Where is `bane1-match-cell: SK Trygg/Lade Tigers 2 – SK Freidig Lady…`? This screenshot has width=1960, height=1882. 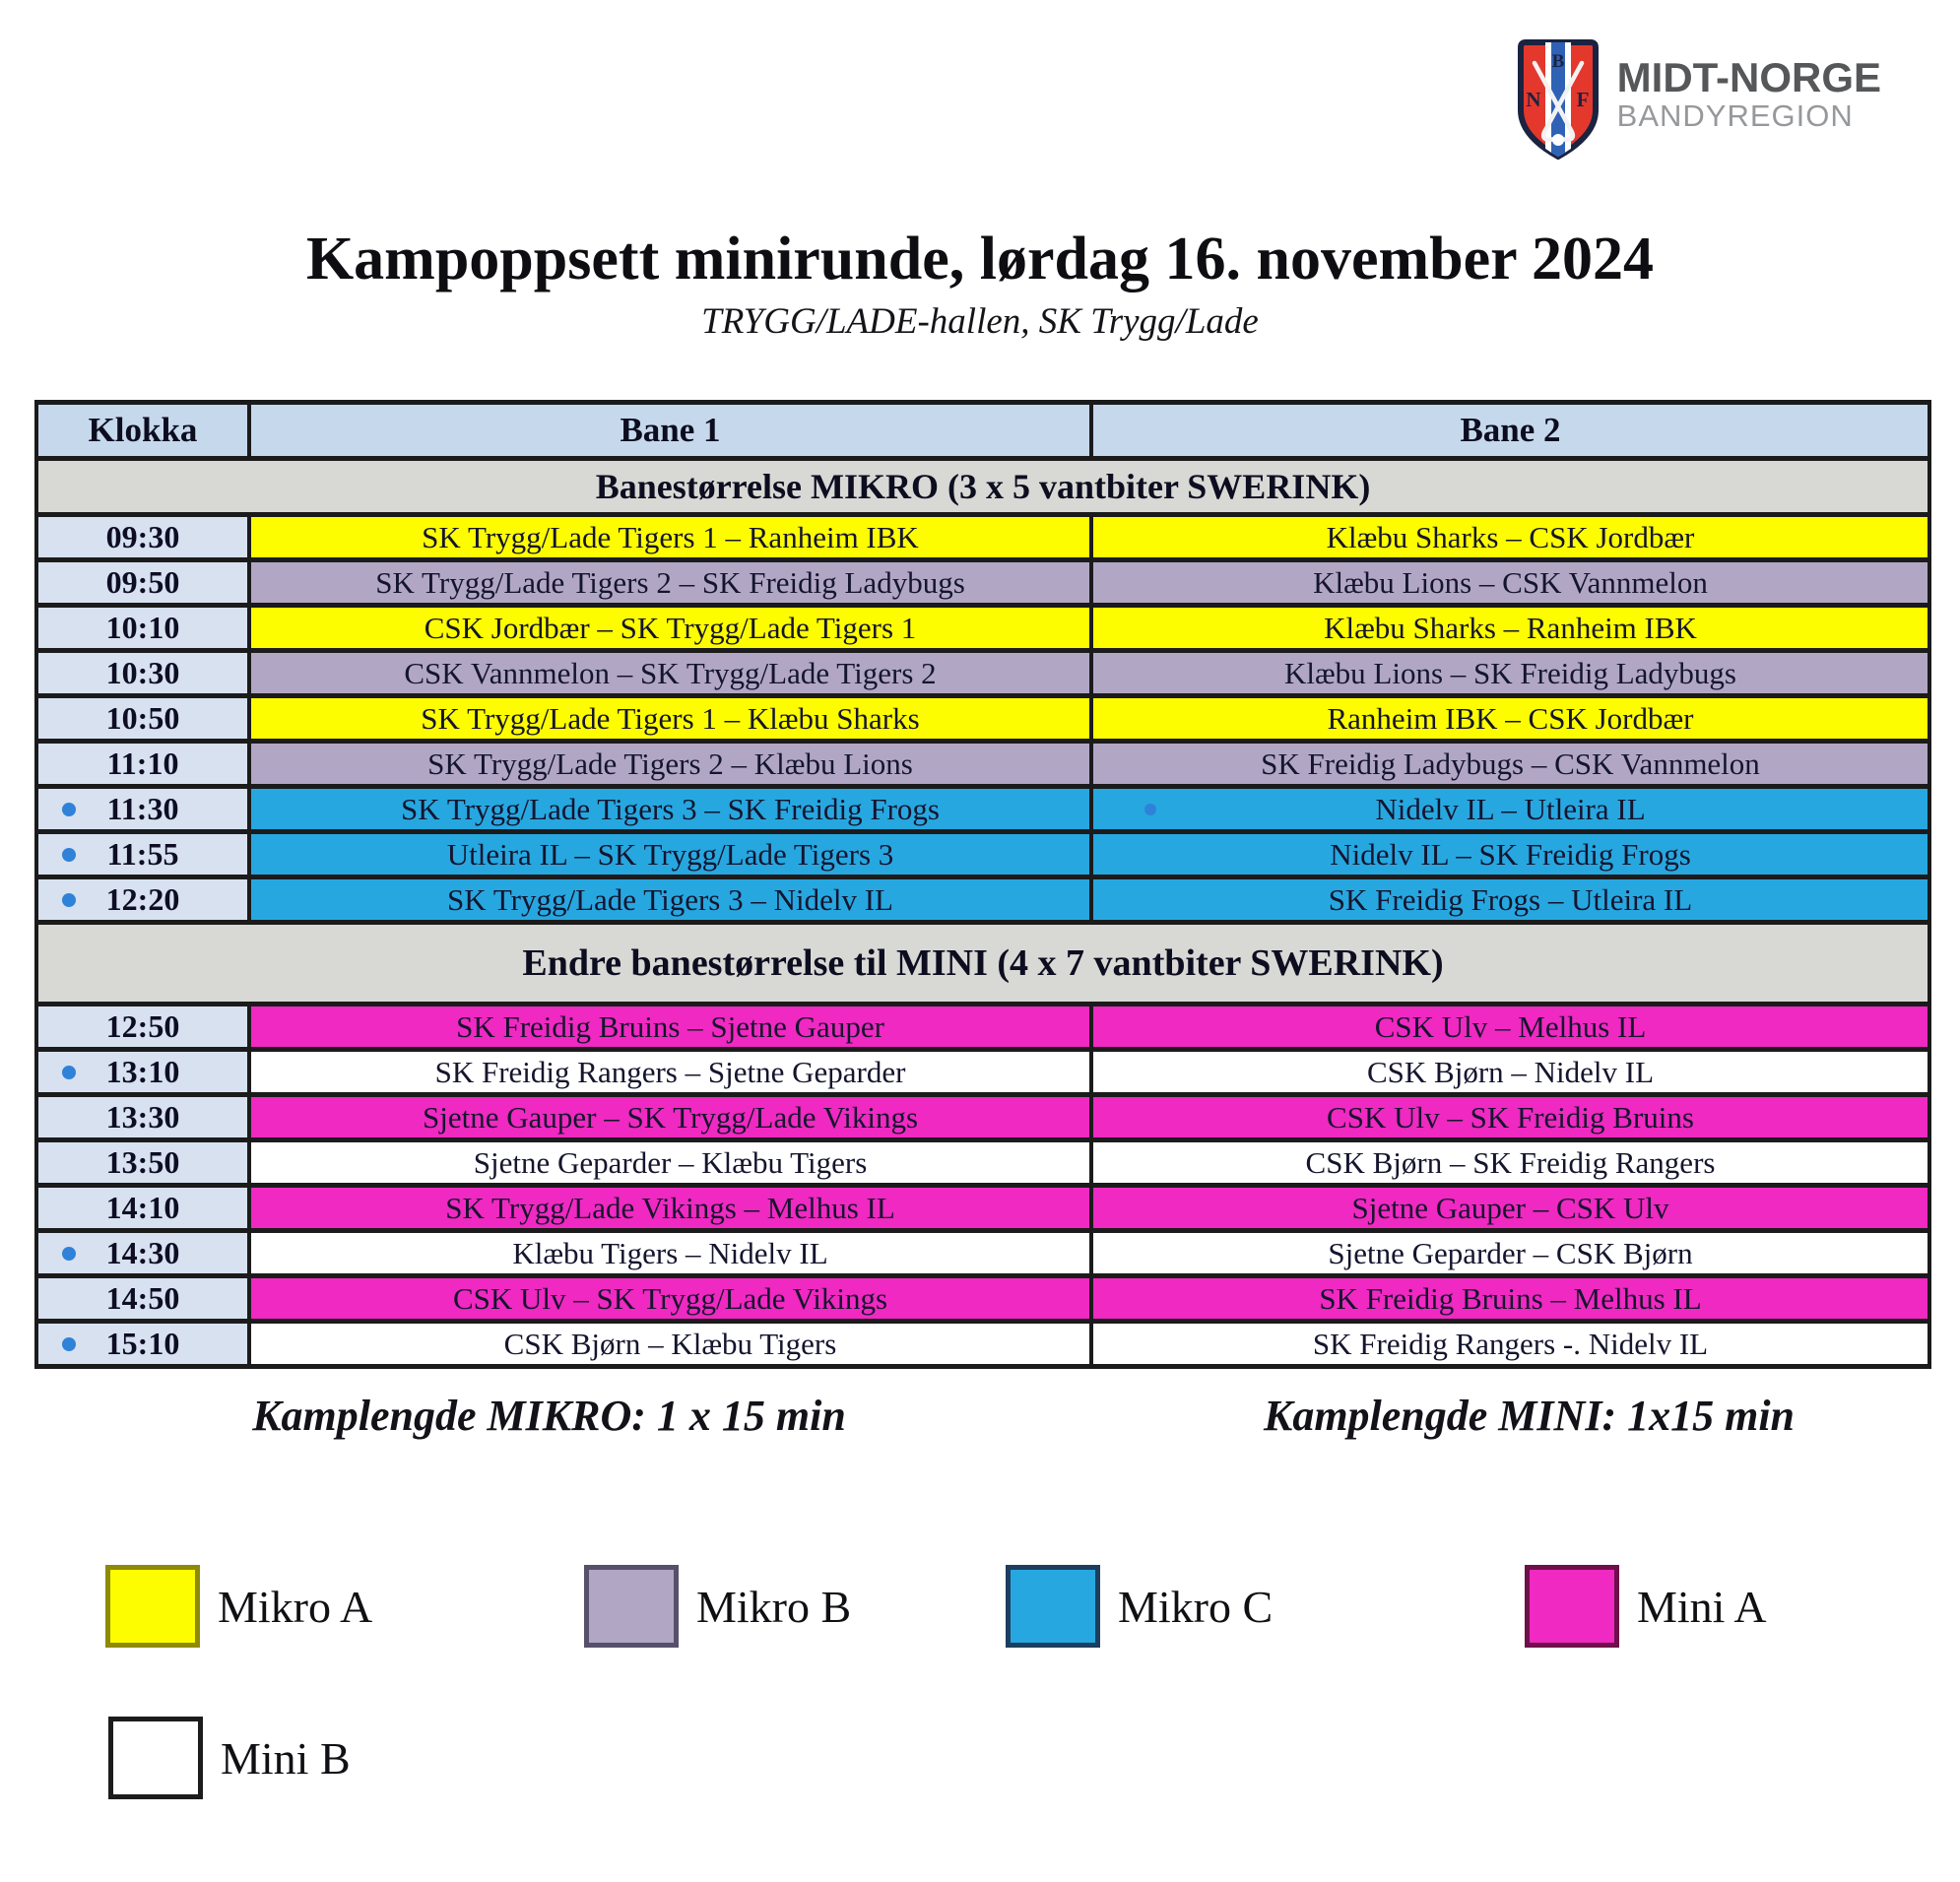 bane1-match-cell: SK Trygg/Lade Tigers 2 – SK Freidig Lady… is located at coordinates (670, 583).